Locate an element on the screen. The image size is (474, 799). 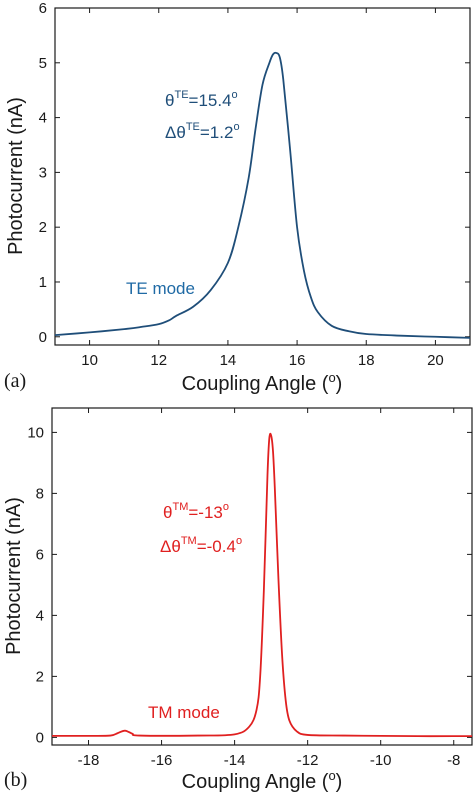
y-tick-label: 8 is located at coordinates (40, 493).